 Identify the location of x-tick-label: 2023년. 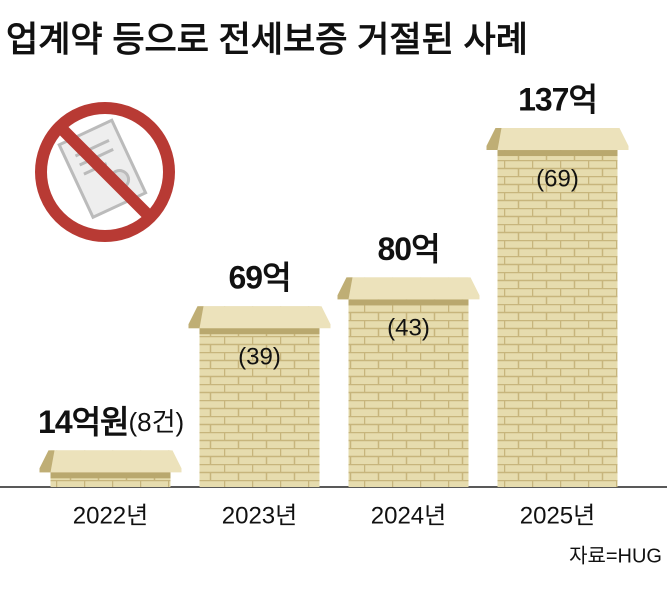
(259, 515).